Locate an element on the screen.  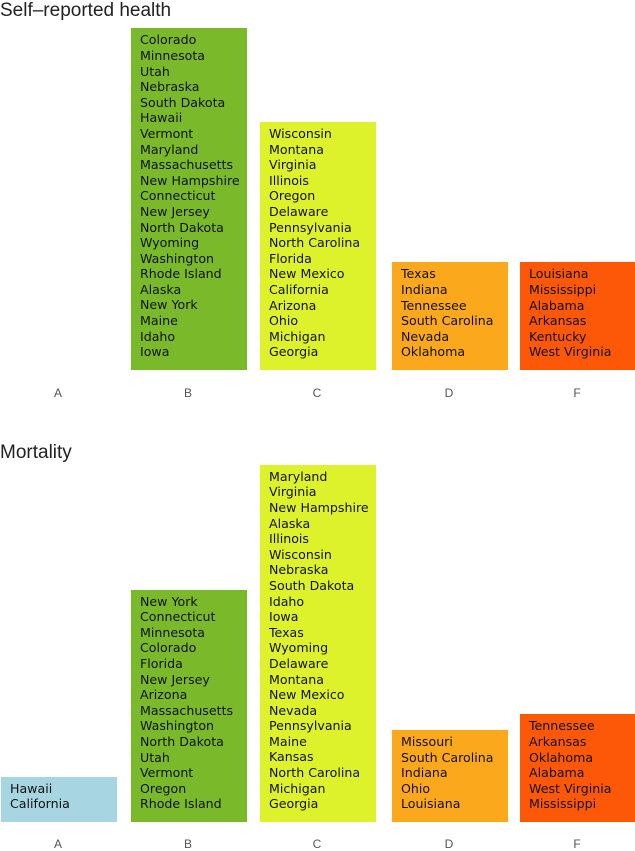
state-label: Georgia is located at coordinates (294, 804).